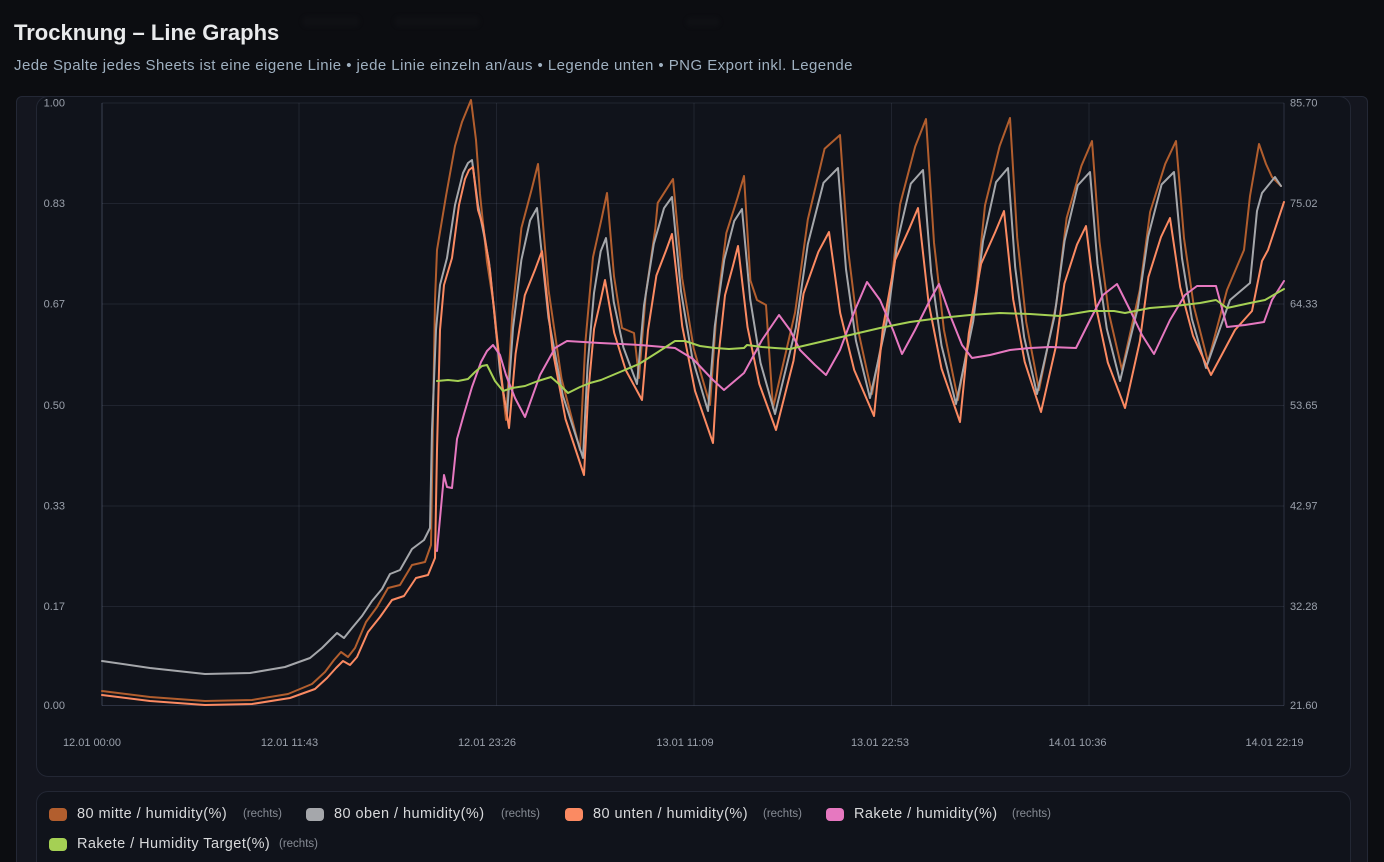  Describe the element at coordinates (1304, 204) in the screenshot. I see `svg-text: 75.02` at that location.